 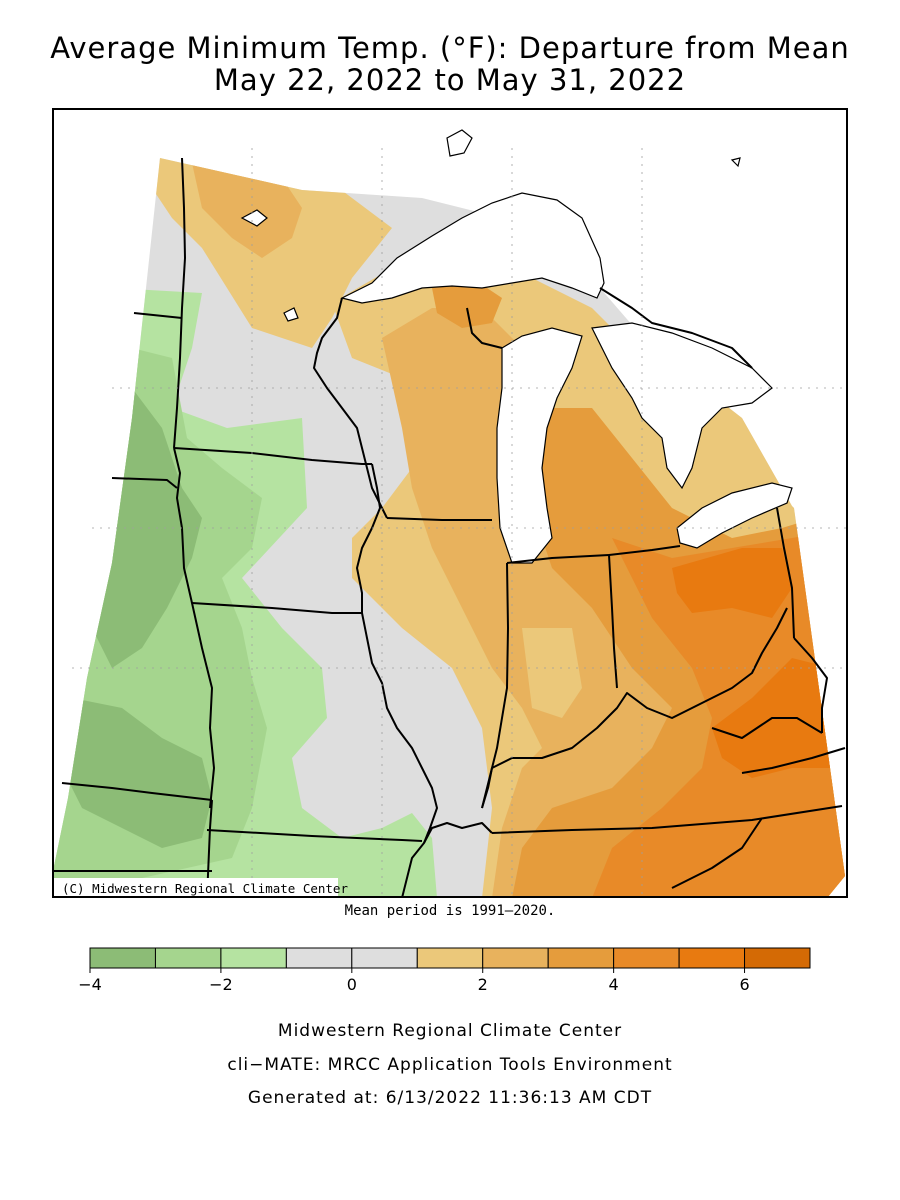 What do you see at coordinates (194, 628) in the screenshot?
I see `sd-ia-ne-river` at bounding box center [194, 628].